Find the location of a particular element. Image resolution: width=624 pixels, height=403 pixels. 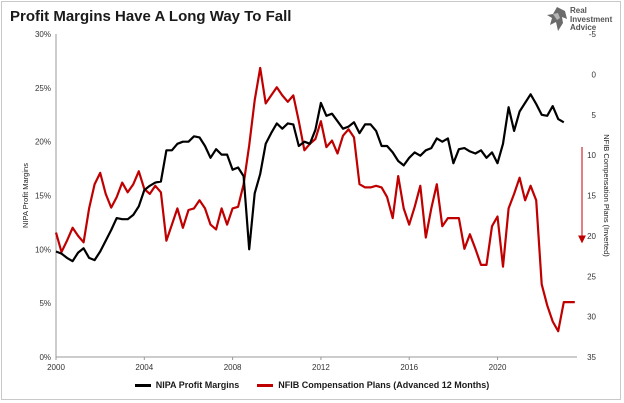

x-tick-label: 2012 is located at coordinates (321, 367).